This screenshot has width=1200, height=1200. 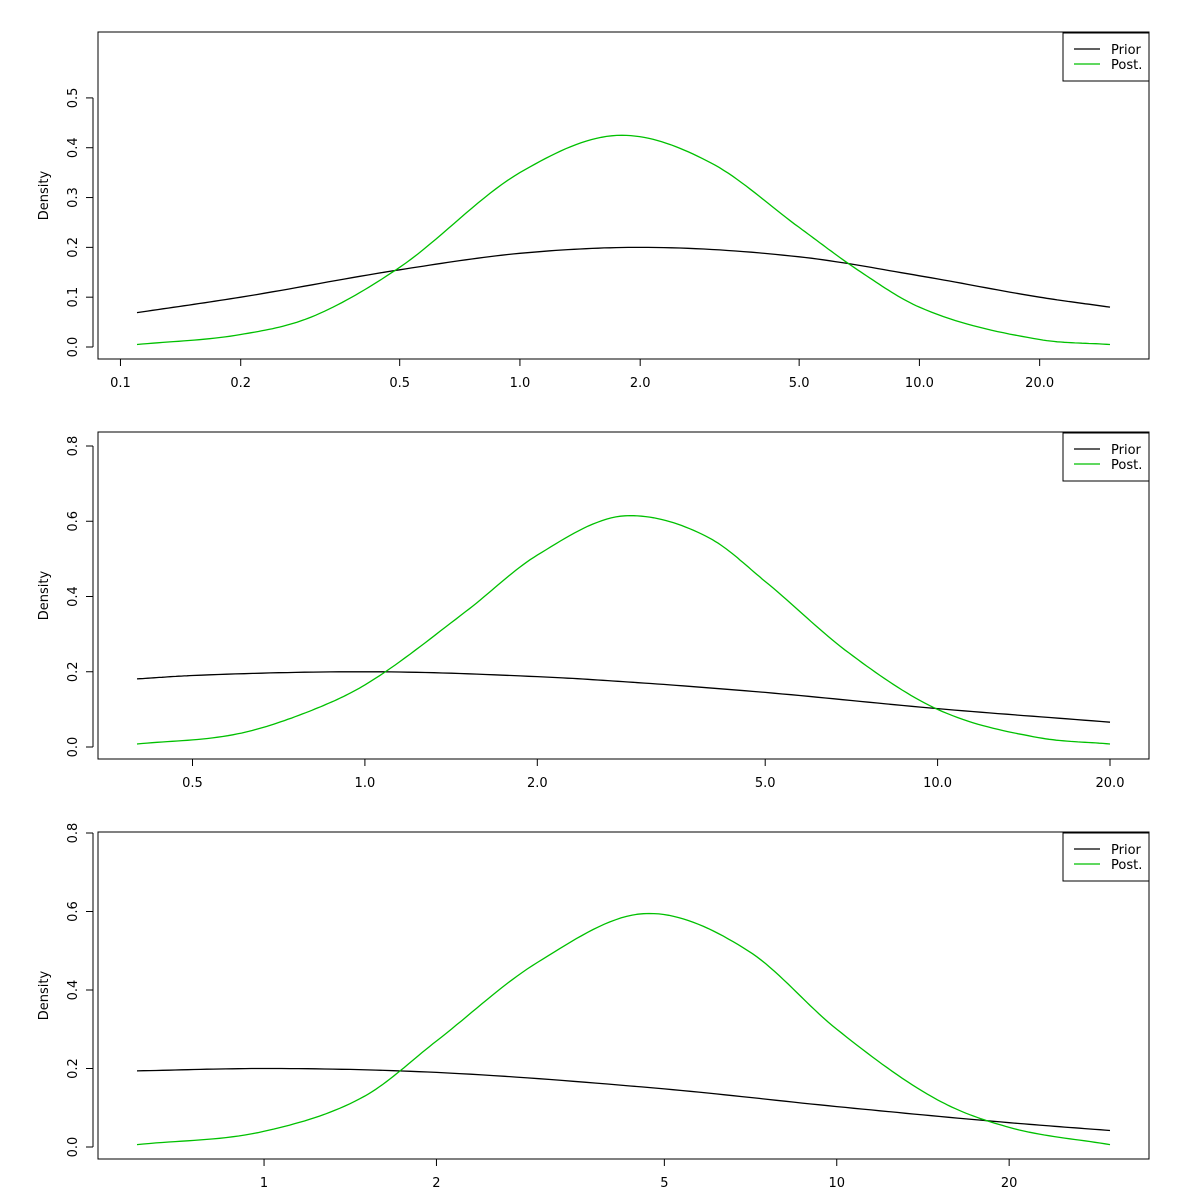 What do you see at coordinates (836, 1183) in the screenshot?
I see `x-tick-label: 10` at bounding box center [836, 1183].